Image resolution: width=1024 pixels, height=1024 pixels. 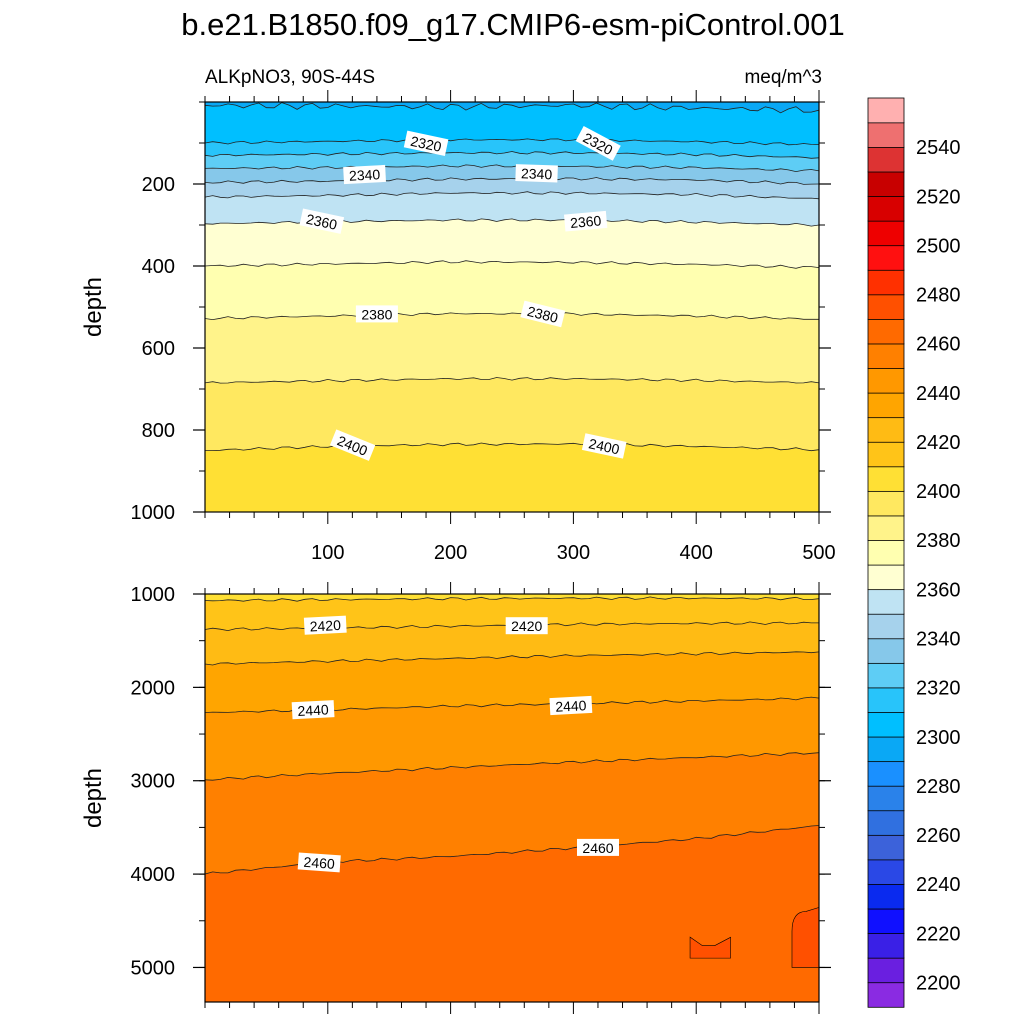 What do you see at coordinates (938, 443) in the screenshot?
I see `colorbar-tick-label: 2420` at bounding box center [938, 443].